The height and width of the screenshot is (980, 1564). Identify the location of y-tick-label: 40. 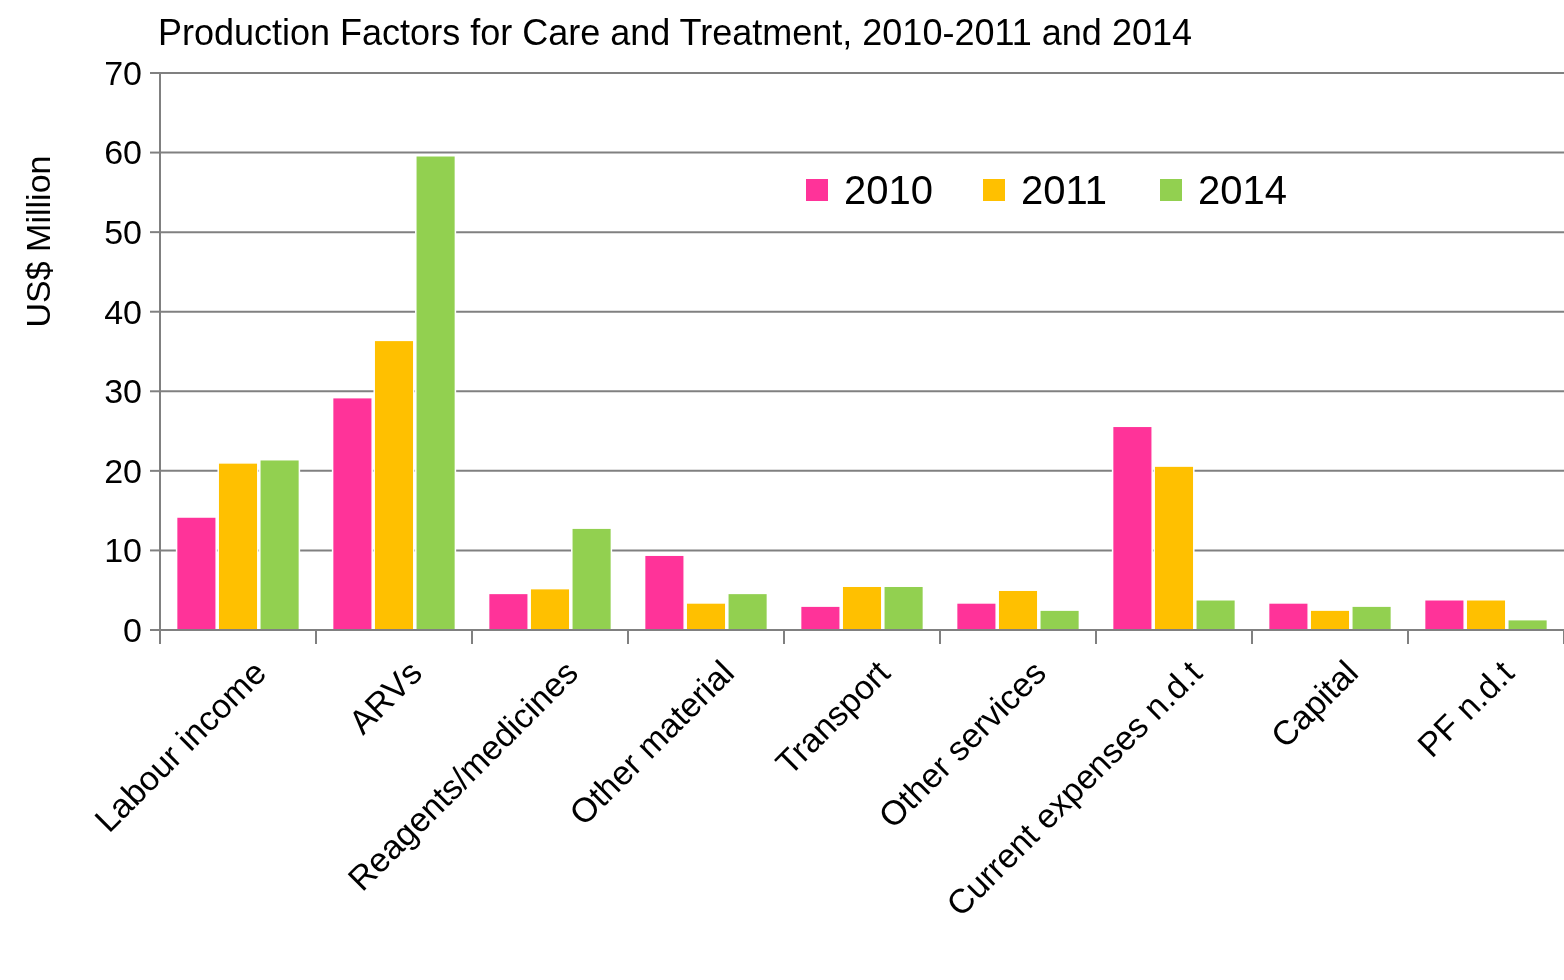
(123, 311).